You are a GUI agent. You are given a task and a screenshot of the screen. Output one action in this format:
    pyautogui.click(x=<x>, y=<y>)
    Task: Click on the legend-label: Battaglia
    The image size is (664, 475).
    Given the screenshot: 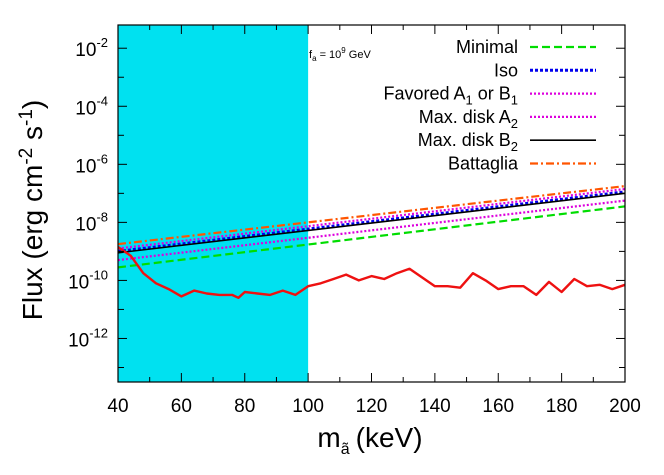 What is the action you would take?
    pyautogui.click(x=483, y=164)
    